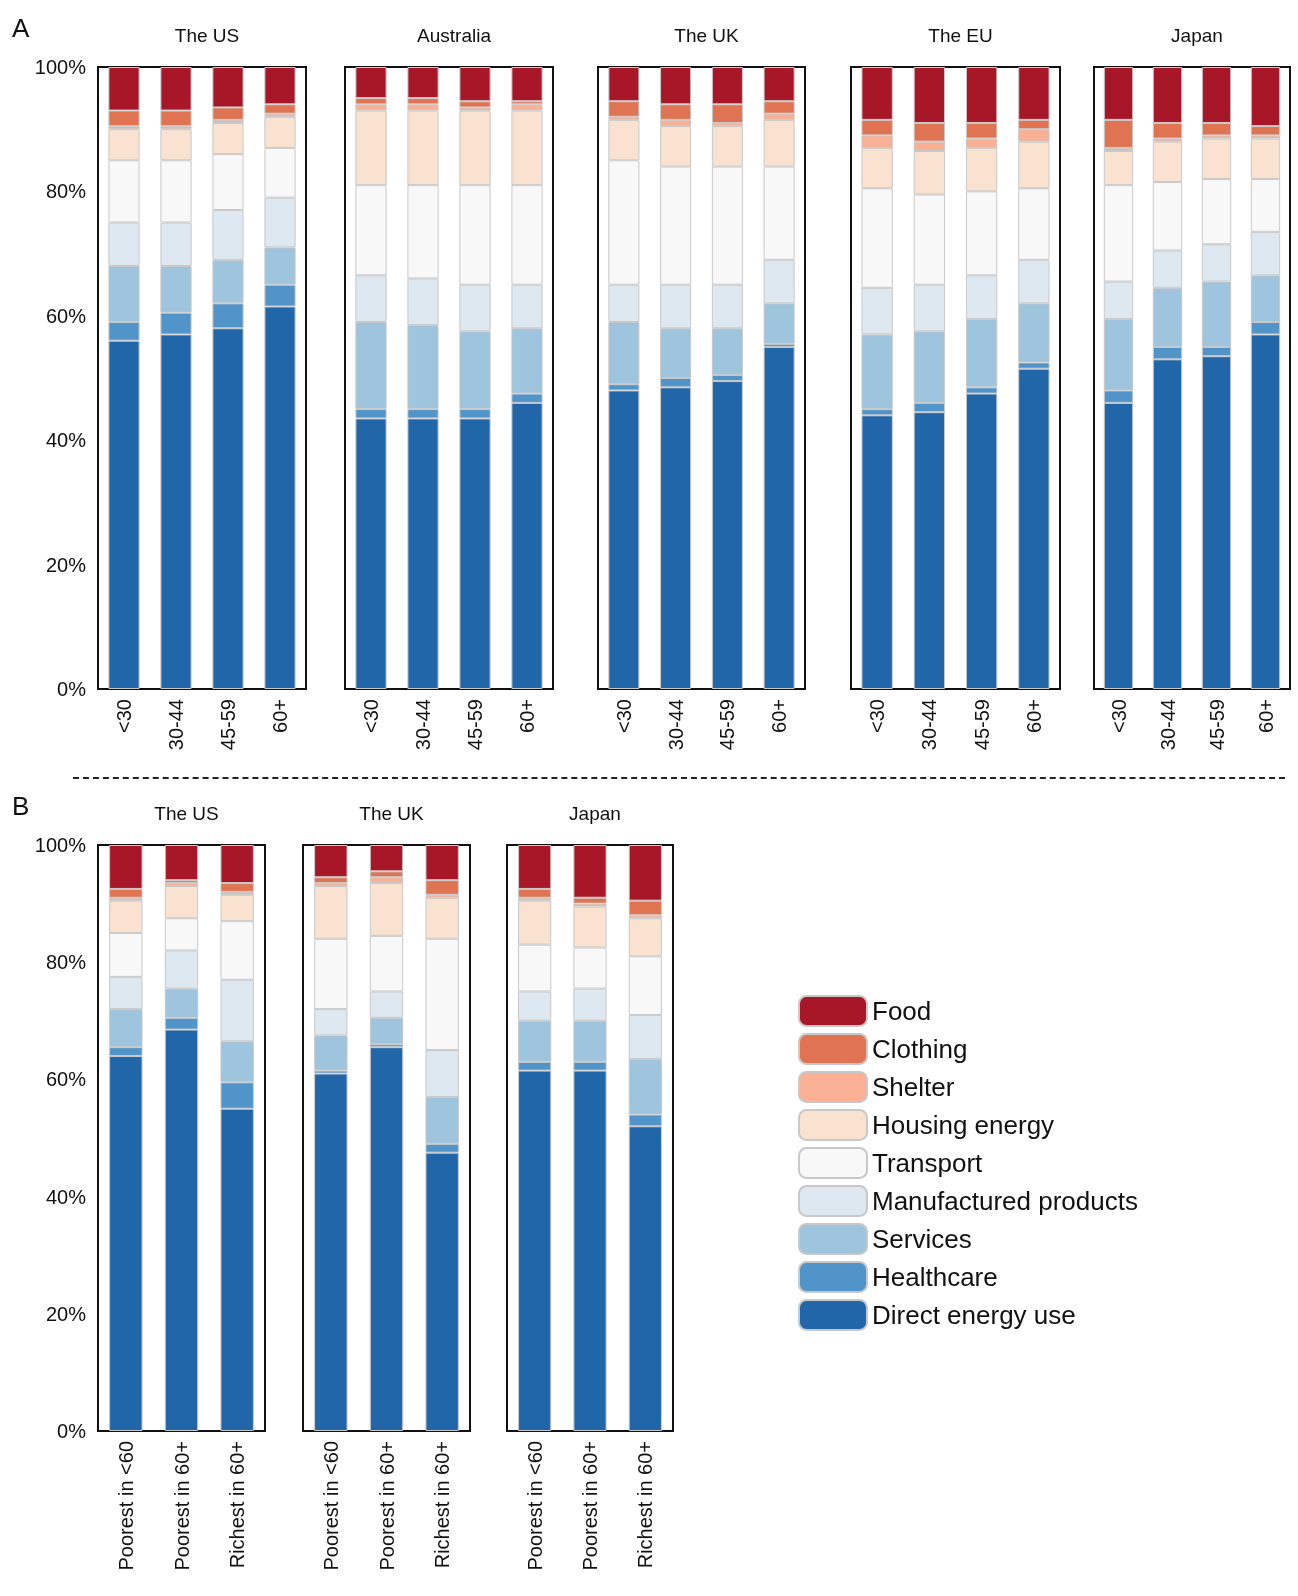 This screenshot has width=1298, height=1596. I want to click on chart-title: The EU, so click(960, 35).